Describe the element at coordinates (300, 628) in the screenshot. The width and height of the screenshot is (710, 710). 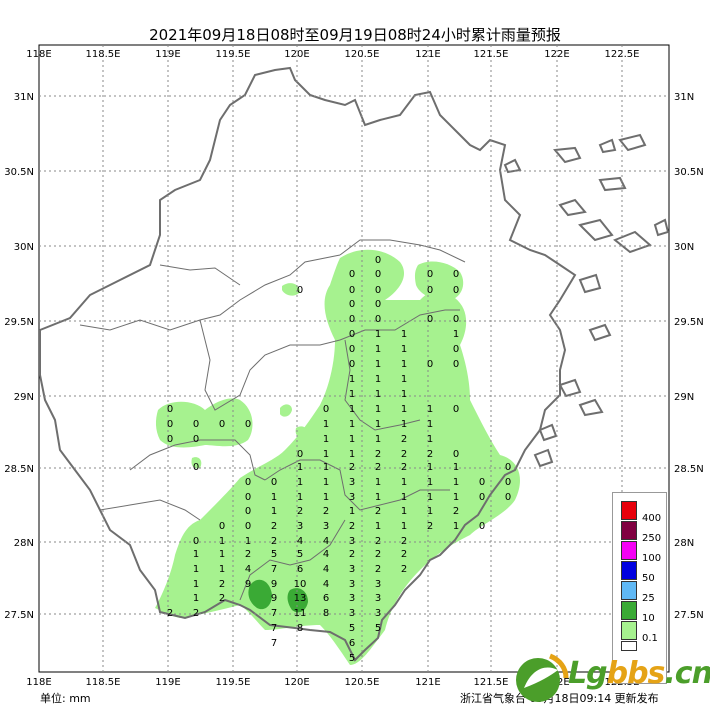
I see `svg-text: 8` at that location.